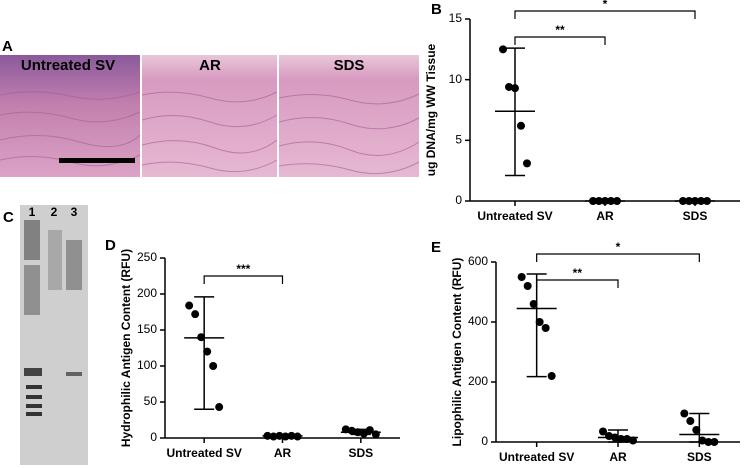  What do you see at coordinates (126, 348) in the screenshot?
I see `y-axis-label: Hydrophilic Antigen Content (RFU)` at bounding box center [126, 348].